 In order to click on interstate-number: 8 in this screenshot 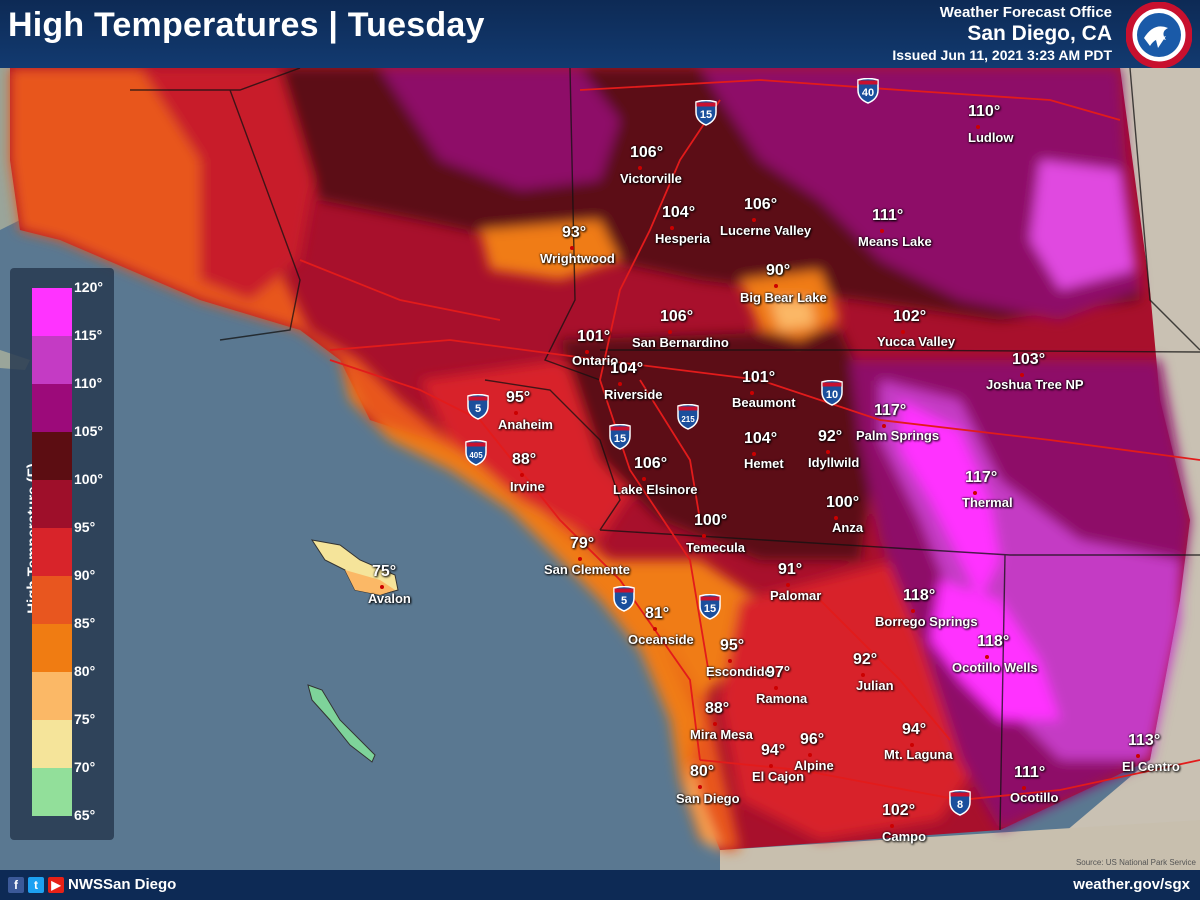, I will do `click(960, 805)`.